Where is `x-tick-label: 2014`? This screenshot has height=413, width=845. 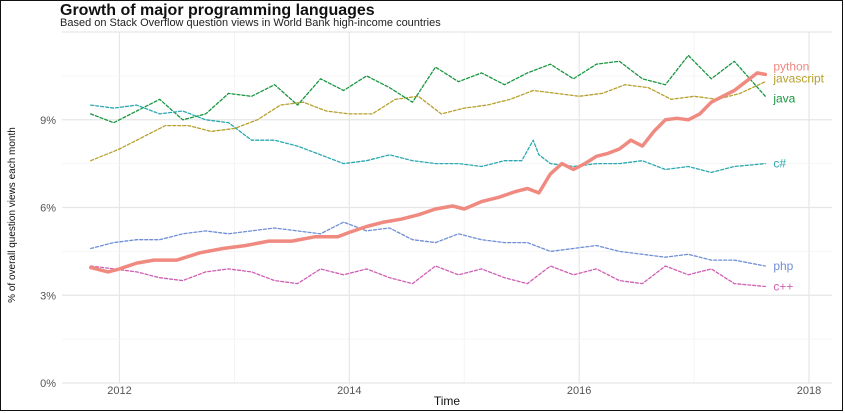 x-tick-label: 2014 is located at coordinates (349, 391).